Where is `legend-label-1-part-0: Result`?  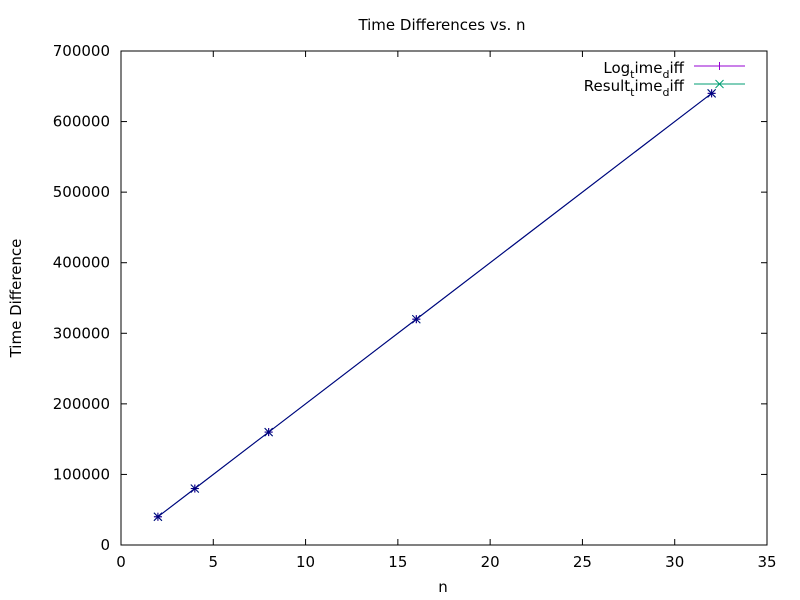
legend-label-1-part-0: Result is located at coordinates (607, 86).